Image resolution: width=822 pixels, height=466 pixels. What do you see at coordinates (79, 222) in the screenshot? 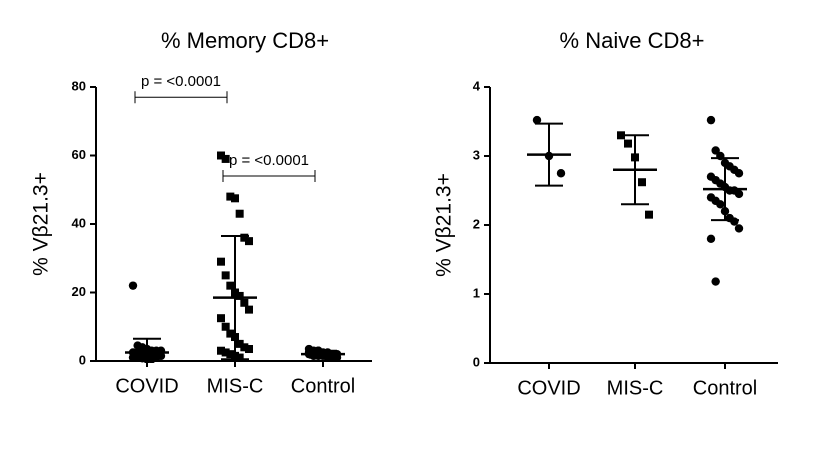
I see `y-tick-label: 40` at bounding box center [79, 222].